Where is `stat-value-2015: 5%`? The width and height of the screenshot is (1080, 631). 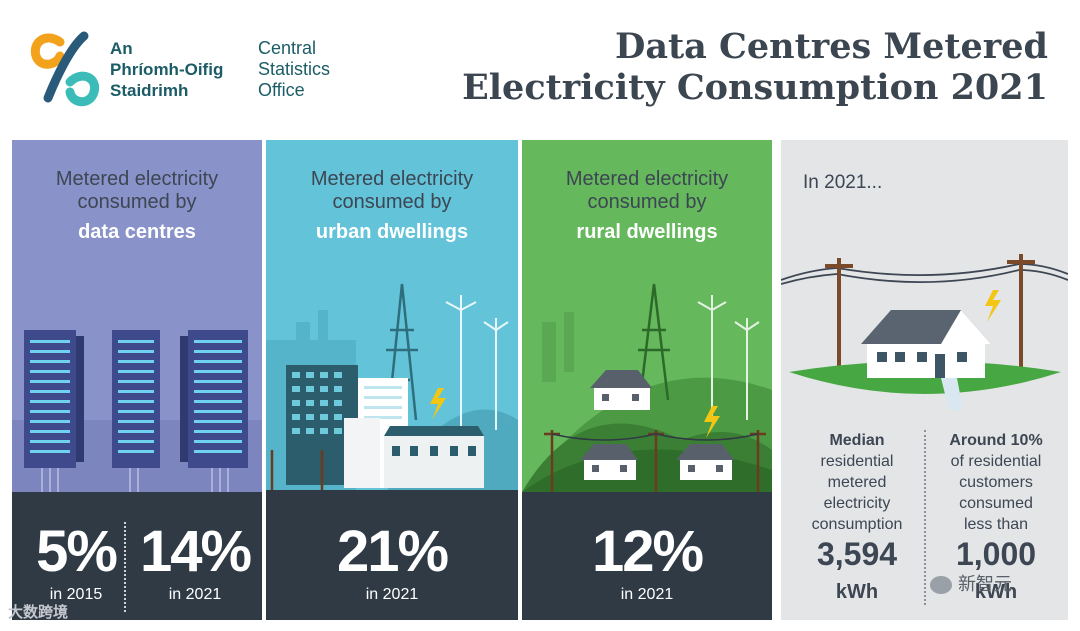 stat-value-2015: 5% is located at coordinates (77, 551).